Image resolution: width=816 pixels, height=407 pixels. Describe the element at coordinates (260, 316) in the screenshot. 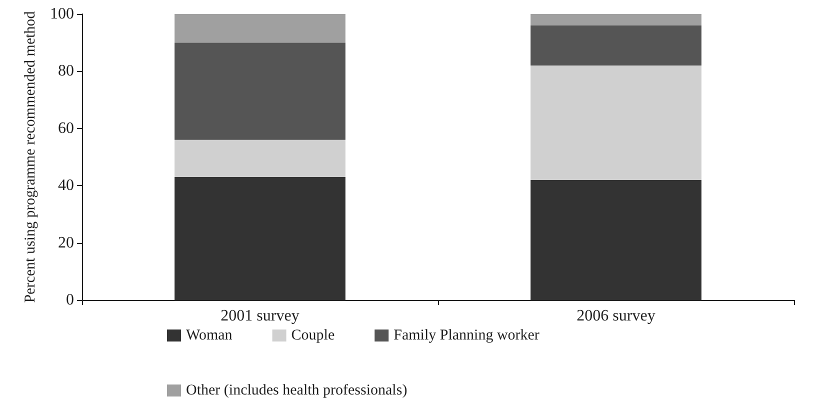

I see `x-tick-label: 2001 survey` at that location.